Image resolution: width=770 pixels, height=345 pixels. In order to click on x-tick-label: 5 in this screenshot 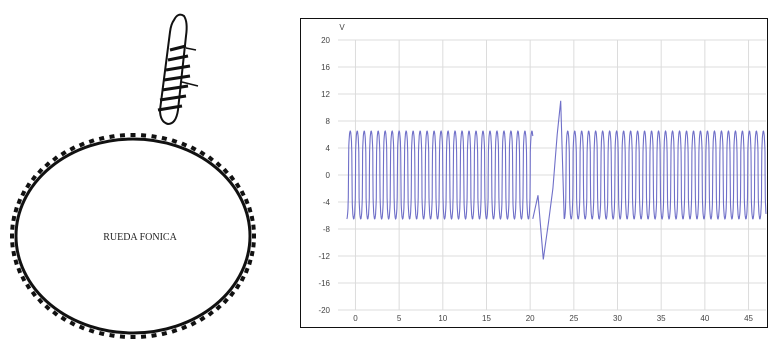, I will do `click(399, 318)`.